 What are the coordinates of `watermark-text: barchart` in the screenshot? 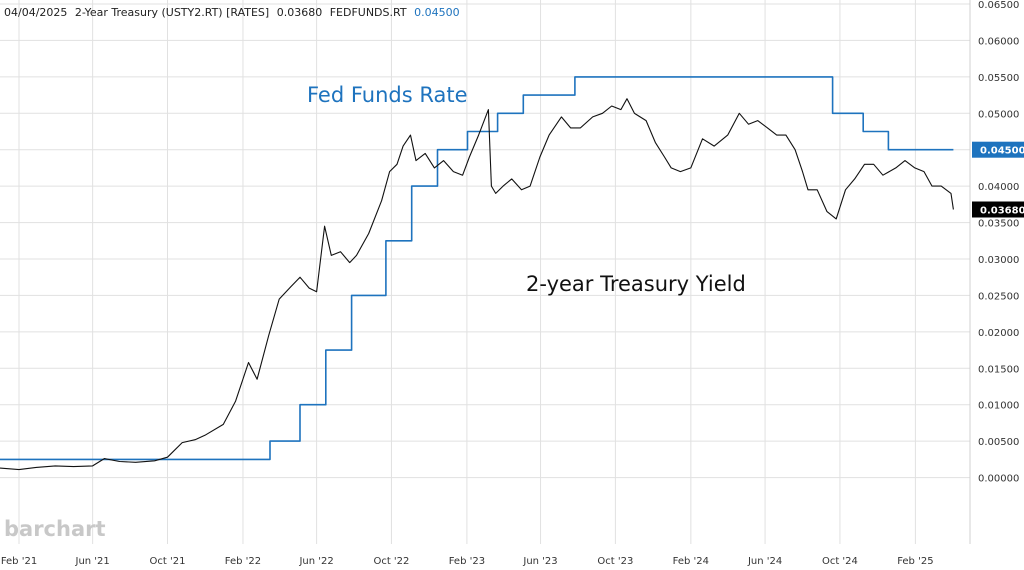 It's located at (55, 529).